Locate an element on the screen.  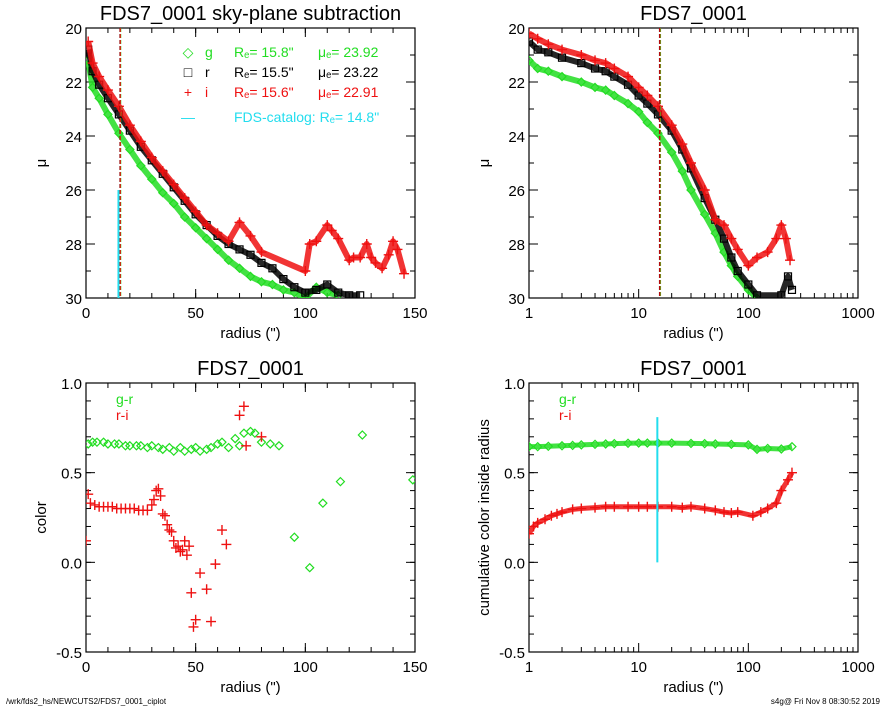
series-band-g is located at coordinates (212, 178).